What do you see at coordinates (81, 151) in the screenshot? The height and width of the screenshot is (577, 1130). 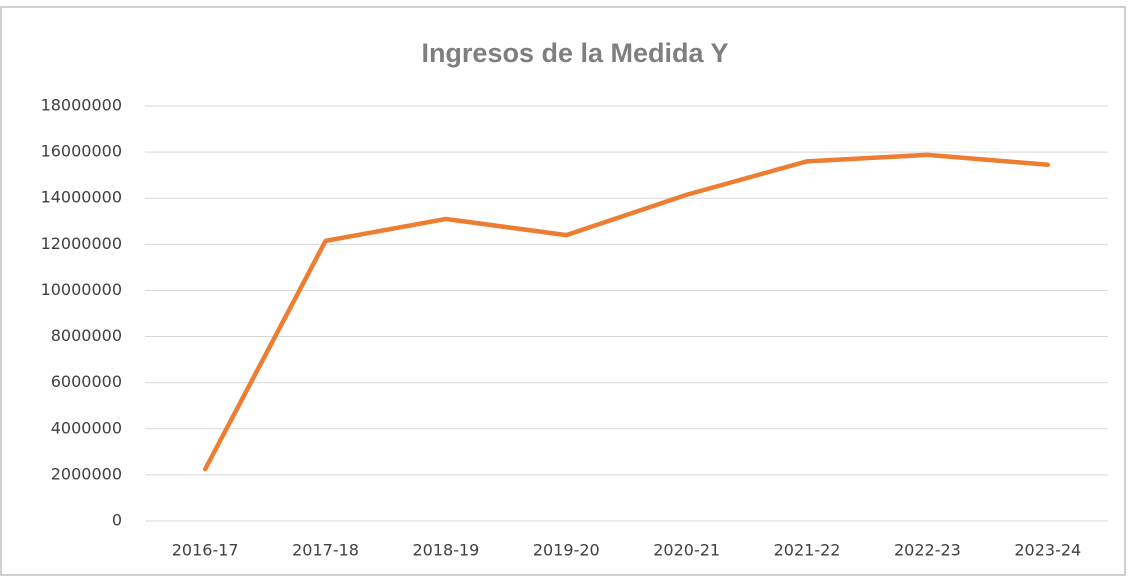 I see `y-tick-label: 16000000` at bounding box center [81, 151].